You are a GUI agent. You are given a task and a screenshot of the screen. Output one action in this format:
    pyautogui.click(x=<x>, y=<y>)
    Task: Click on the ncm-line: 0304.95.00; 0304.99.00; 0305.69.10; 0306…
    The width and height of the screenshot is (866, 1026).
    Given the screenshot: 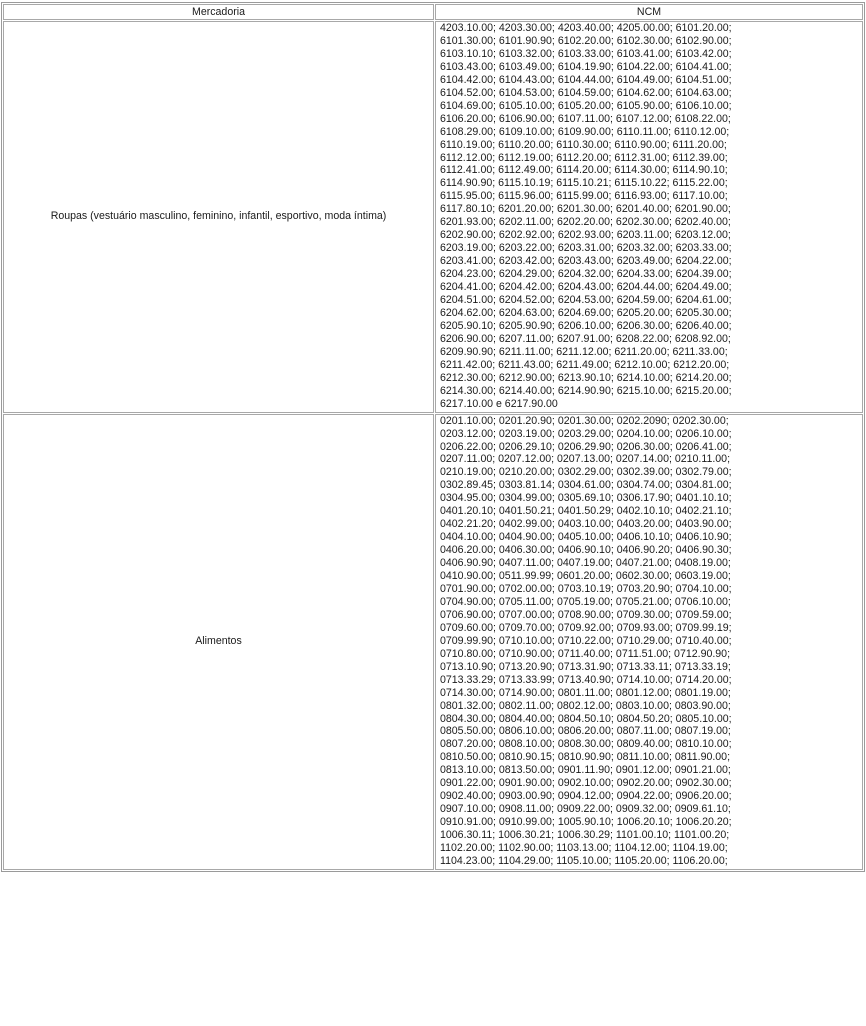 What is the action you would take?
    pyautogui.click(x=586, y=498)
    